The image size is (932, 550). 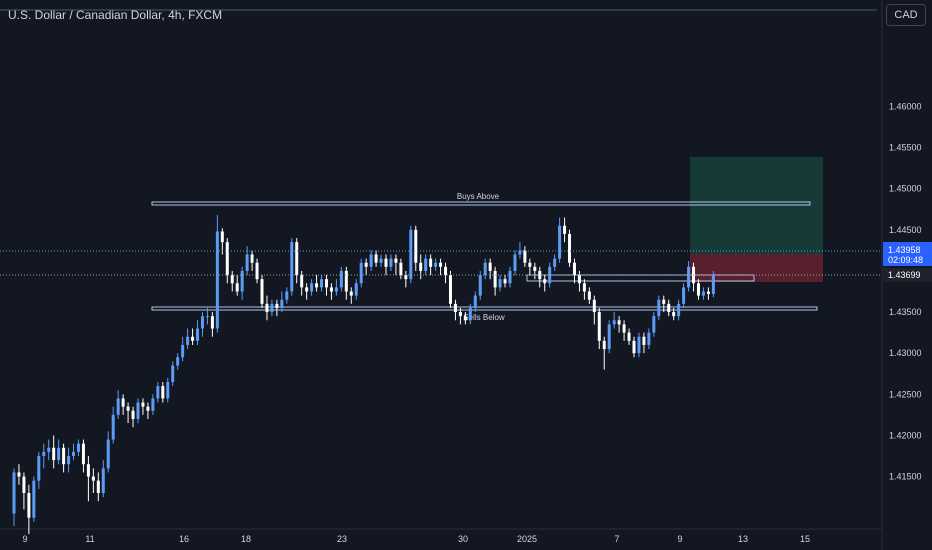 I want to click on price-tick-label: 1.41500, so click(x=905, y=477).